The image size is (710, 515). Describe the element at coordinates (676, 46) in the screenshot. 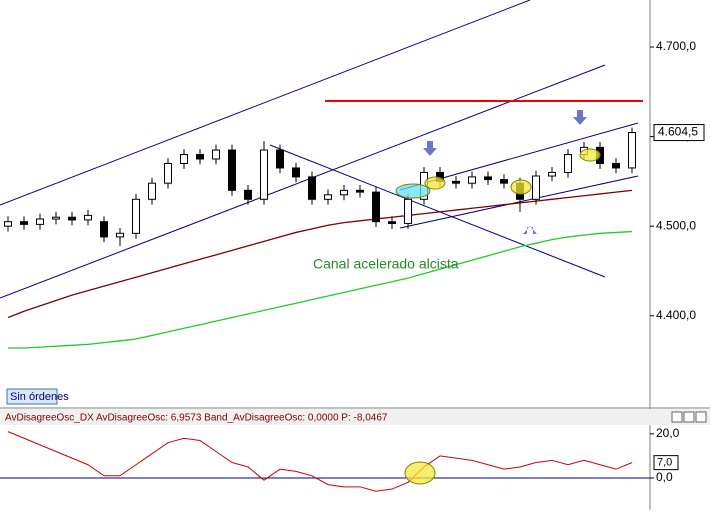

I see `y-tick-label: 4.700,0` at that location.